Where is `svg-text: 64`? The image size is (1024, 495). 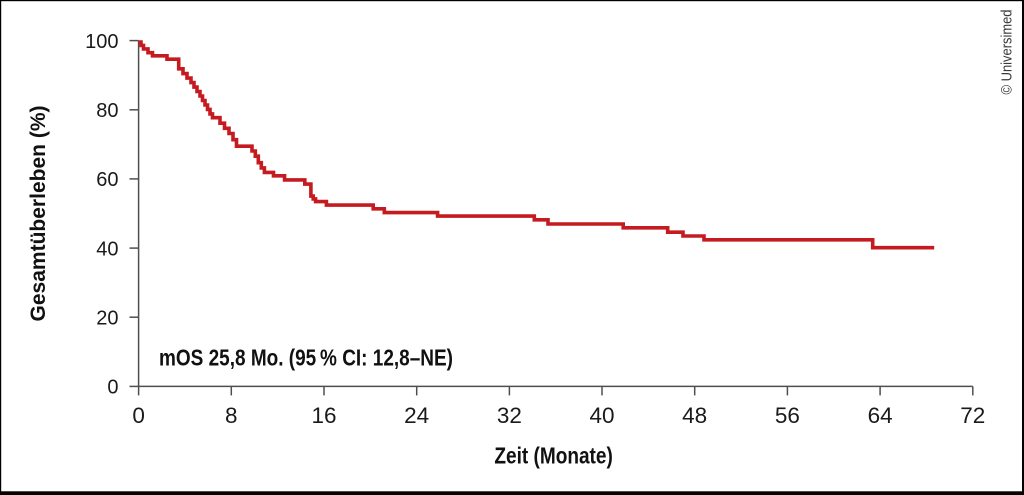
svg-text: 64 is located at coordinates (880, 415).